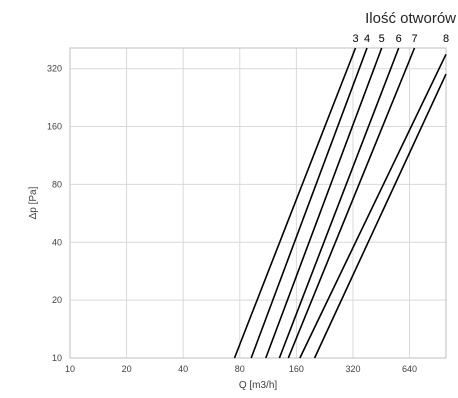 Image resolution: width=458 pixels, height=398 pixels. What do you see at coordinates (127, 369) in the screenshot?
I see `x-tick-label: 20` at bounding box center [127, 369].